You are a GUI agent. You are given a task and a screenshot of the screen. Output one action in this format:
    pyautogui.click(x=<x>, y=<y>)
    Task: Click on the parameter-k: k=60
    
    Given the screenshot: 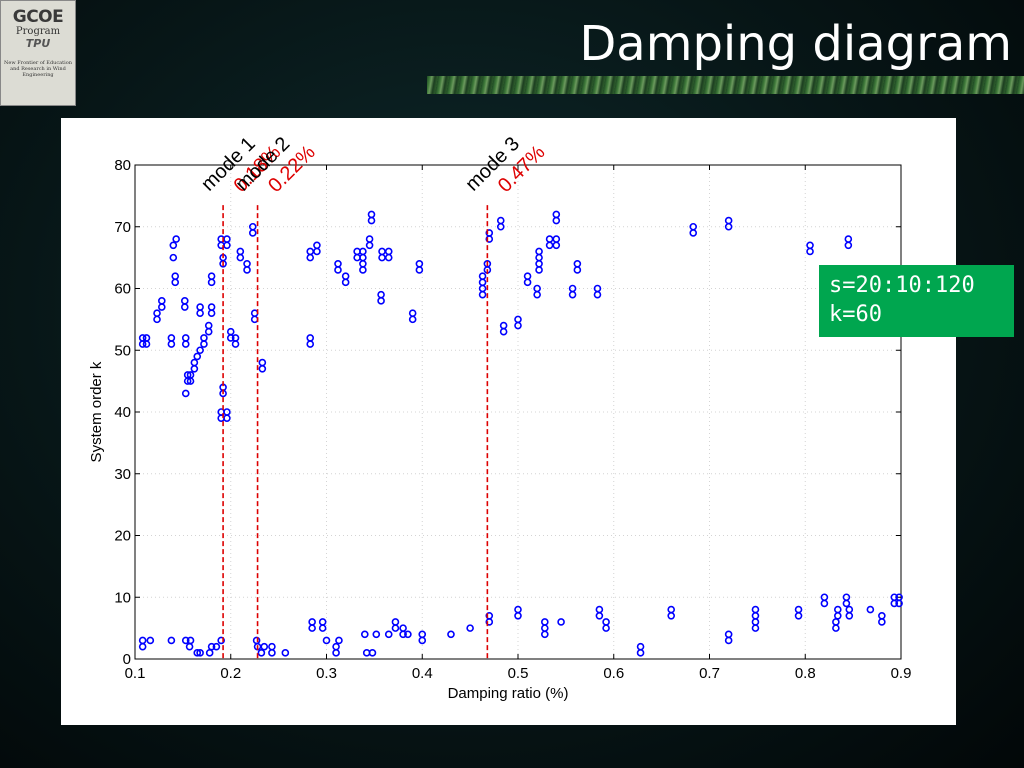 What is the action you would take?
    pyautogui.click(x=855, y=314)
    